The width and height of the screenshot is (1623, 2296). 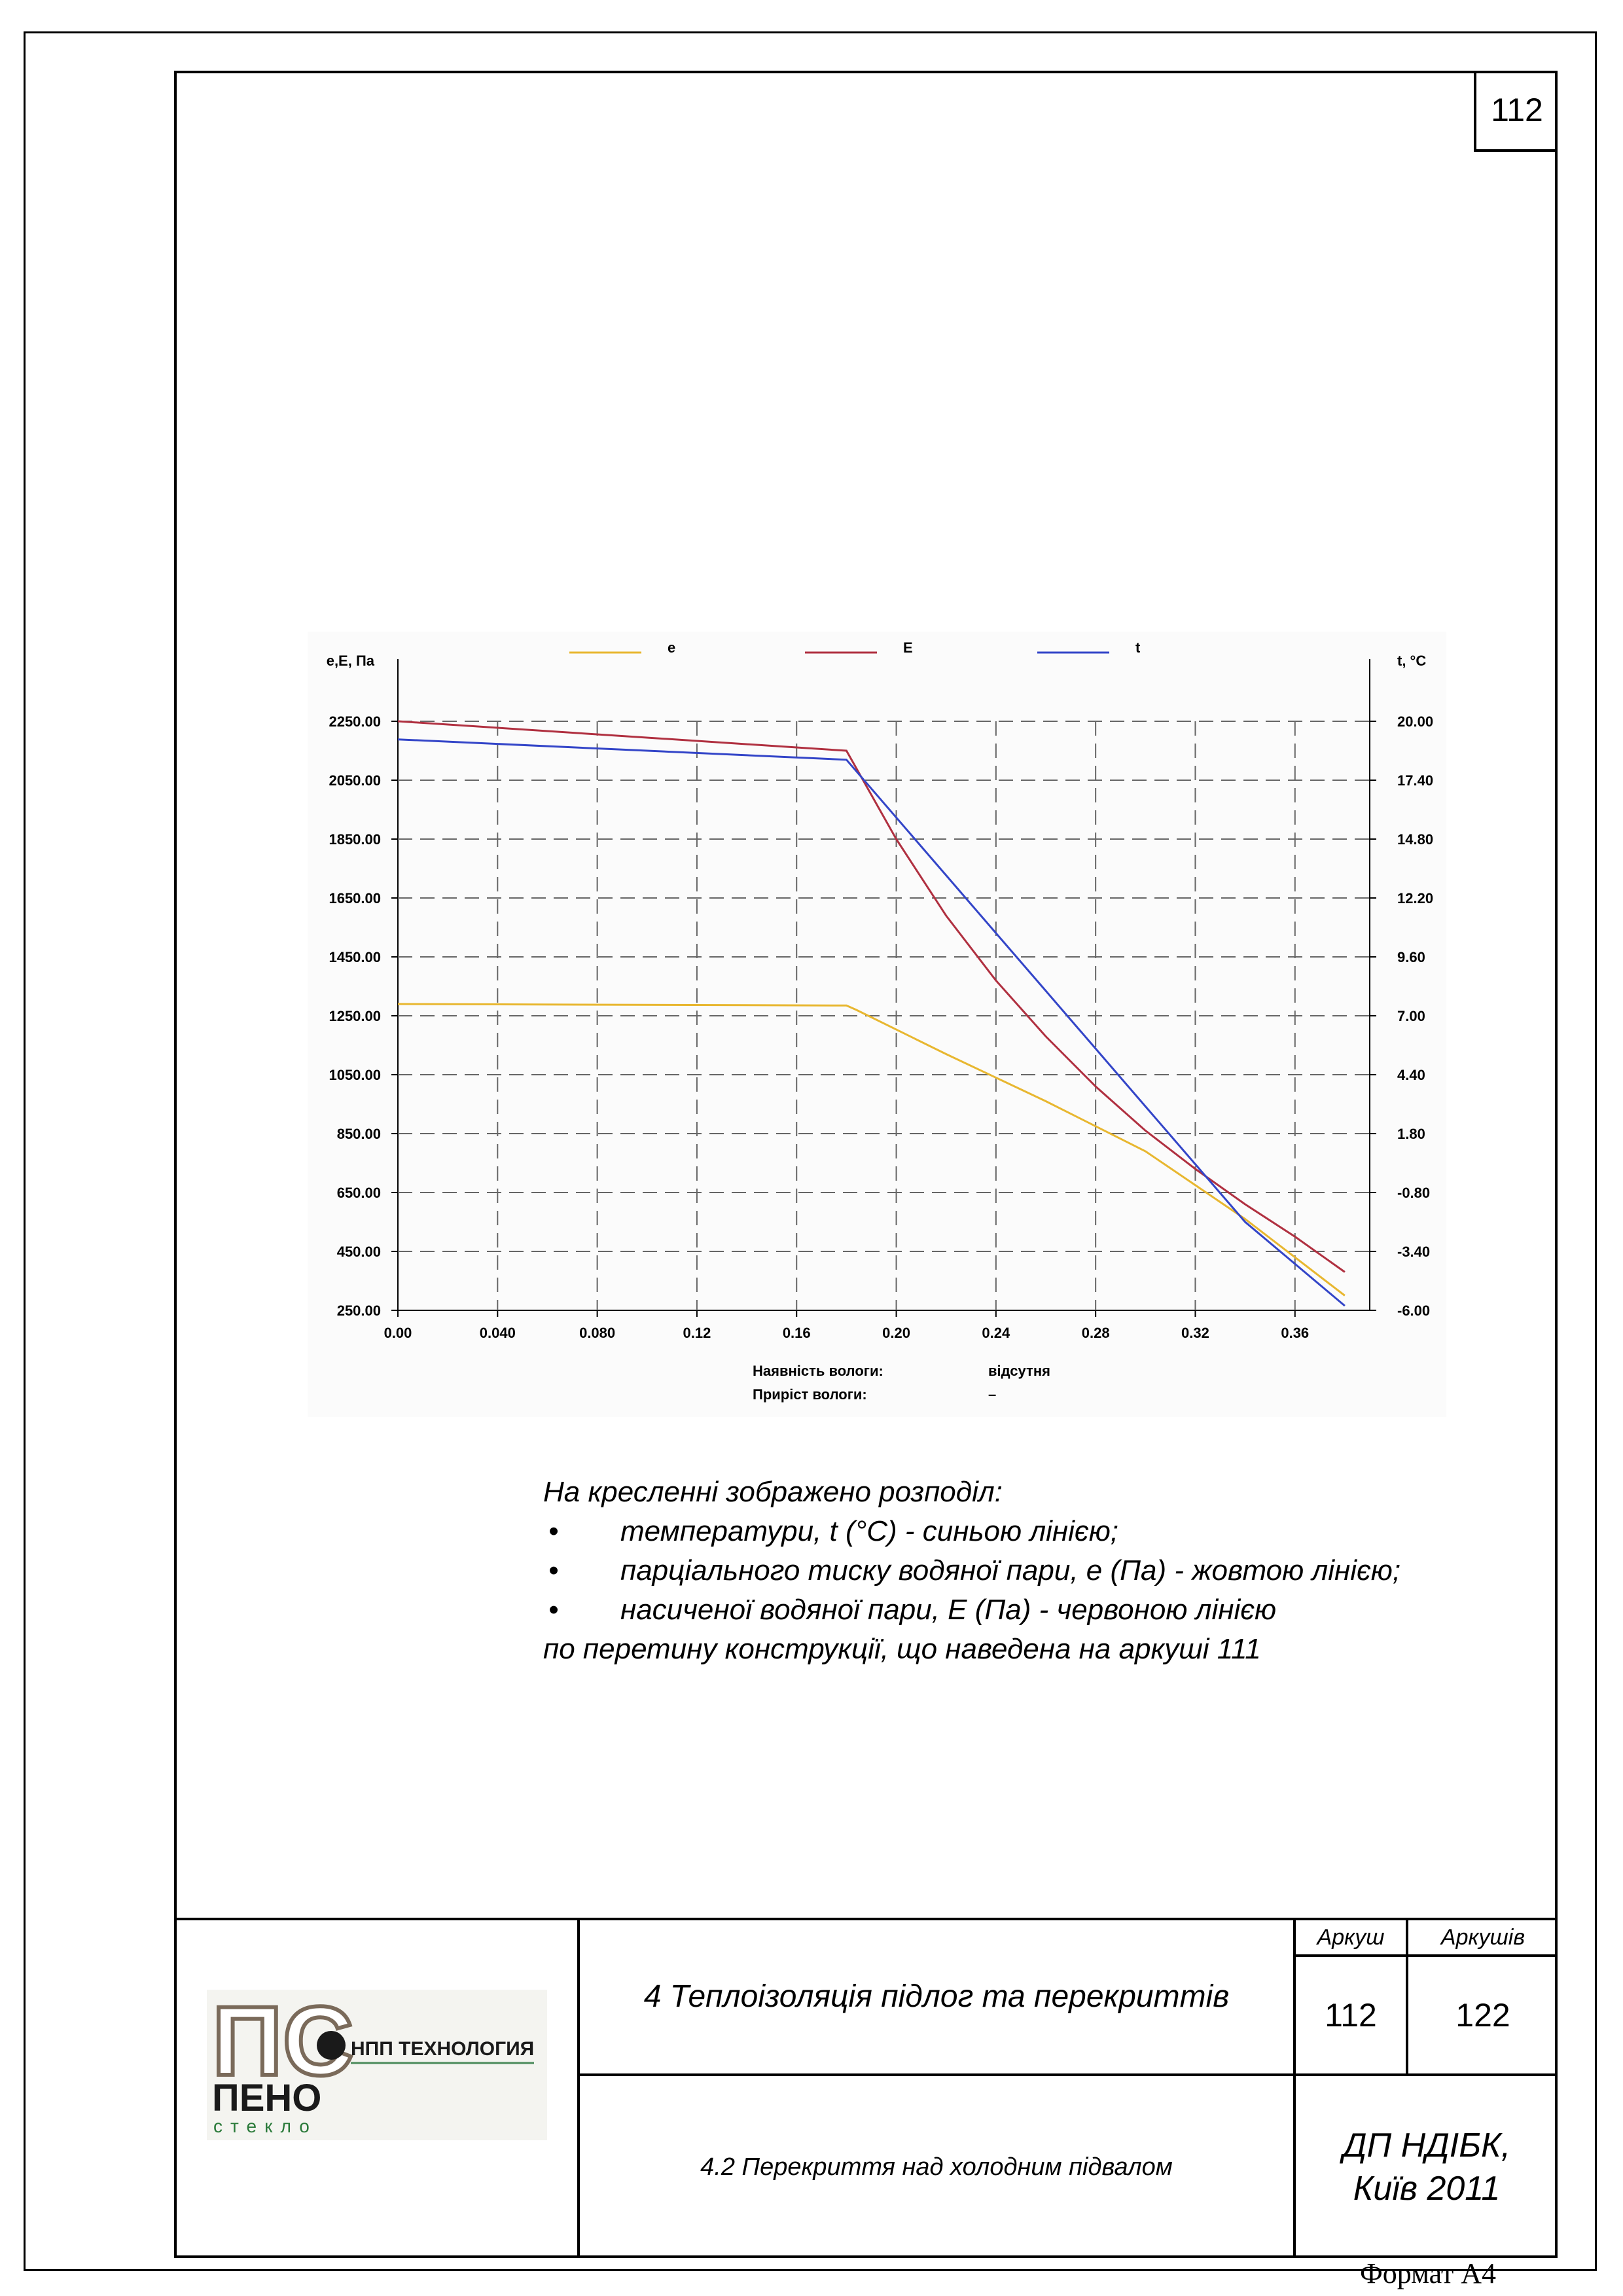 I want to click on annotation-label: Наявність вологи:, so click(x=818, y=1371).